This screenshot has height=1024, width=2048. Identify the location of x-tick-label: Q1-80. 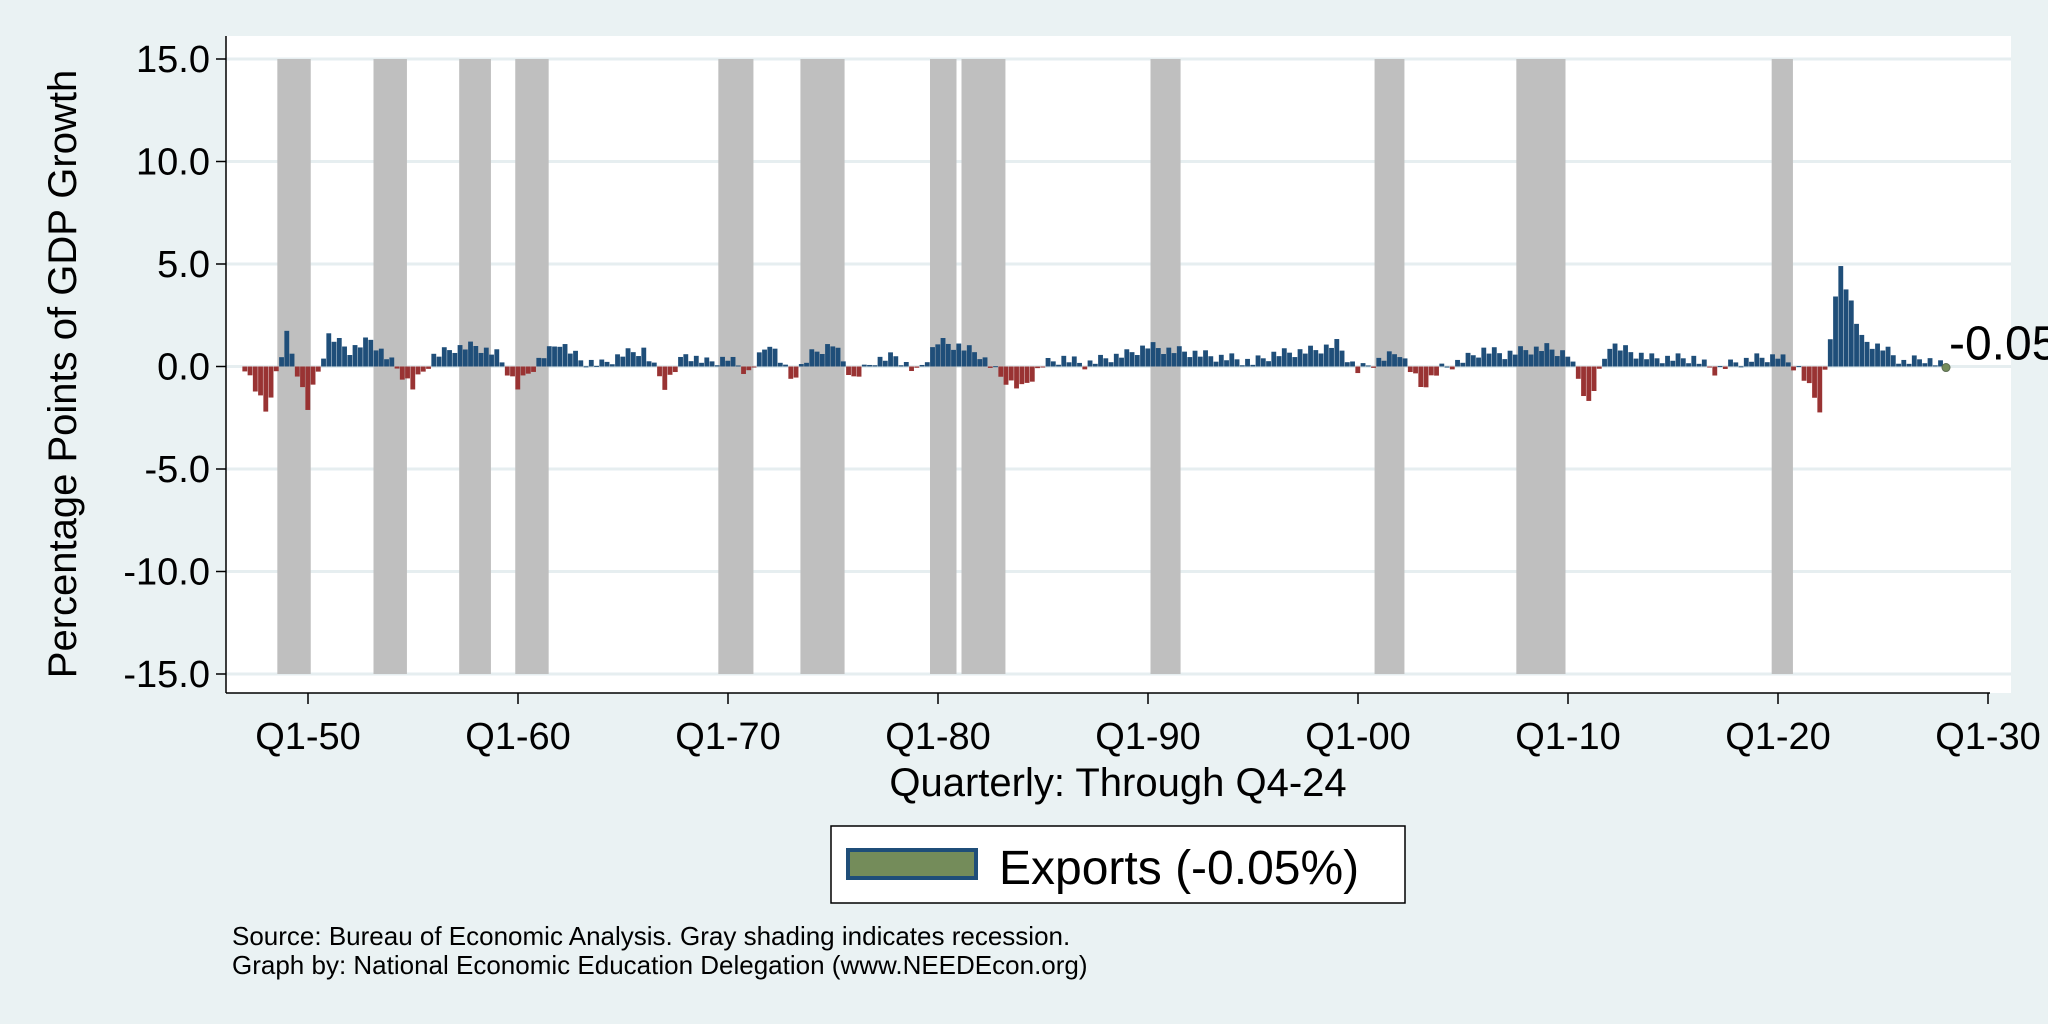
(938, 737).